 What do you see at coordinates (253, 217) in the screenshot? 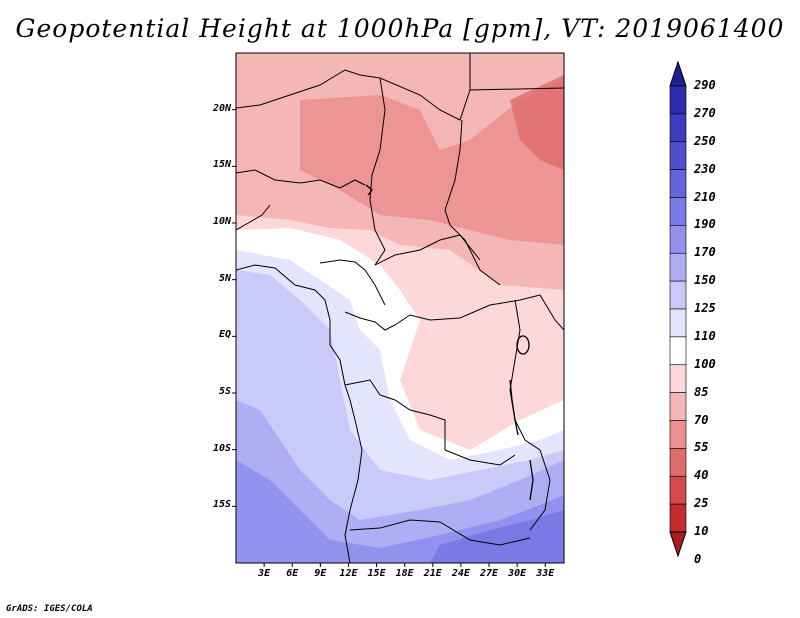
I see `border-westafrica` at bounding box center [253, 217].